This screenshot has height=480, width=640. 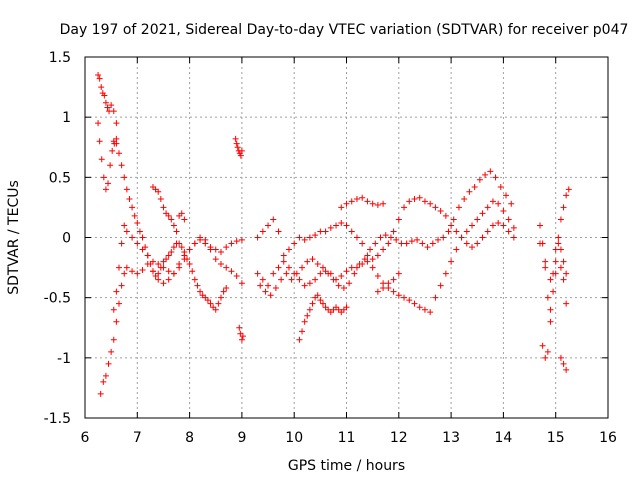 What do you see at coordinates (170, 225) in the screenshot?
I see `series-arc-d` at bounding box center [170, 225].